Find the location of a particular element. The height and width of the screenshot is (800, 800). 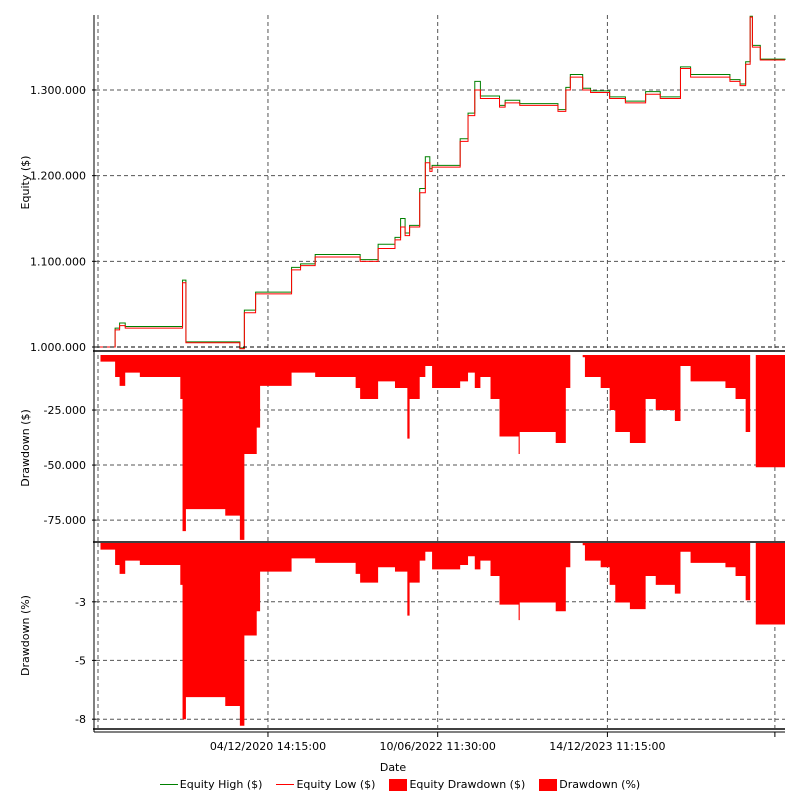

y-tick-label: 1.200.000 is located at coordinates (58, 176).